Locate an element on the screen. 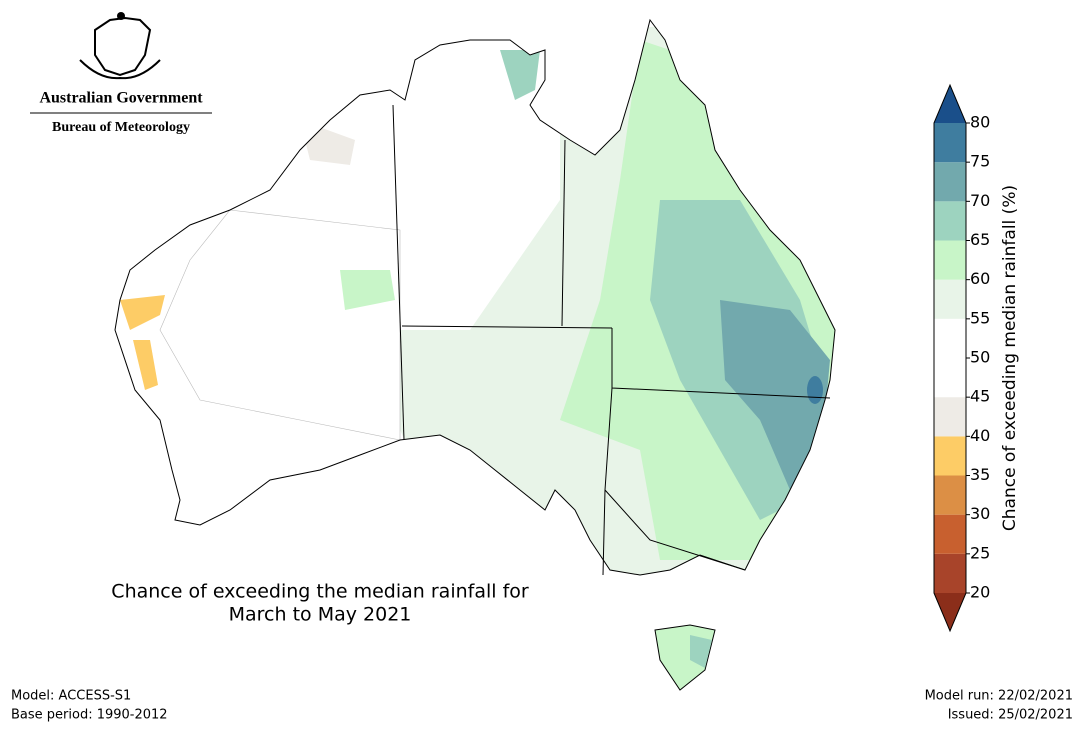 This screenshot has height=730, width=1085. colorbar-tick-label: 75 is located at coordinates (980, 161).